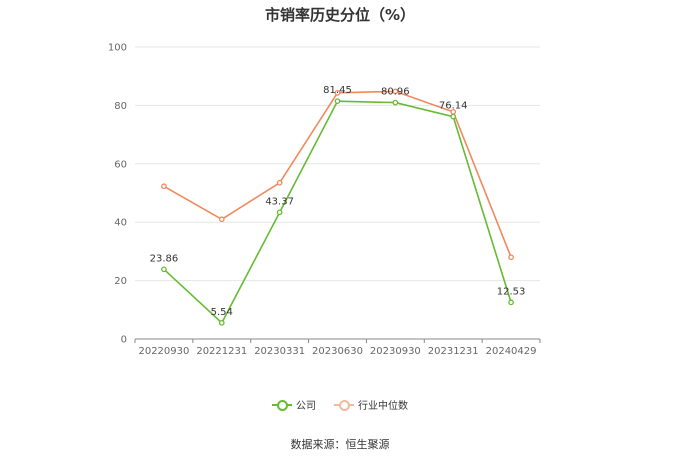 The height and width of the screenshot is (460, 680). I want to click on x-tick-label: 20230930, so click(395, 351).